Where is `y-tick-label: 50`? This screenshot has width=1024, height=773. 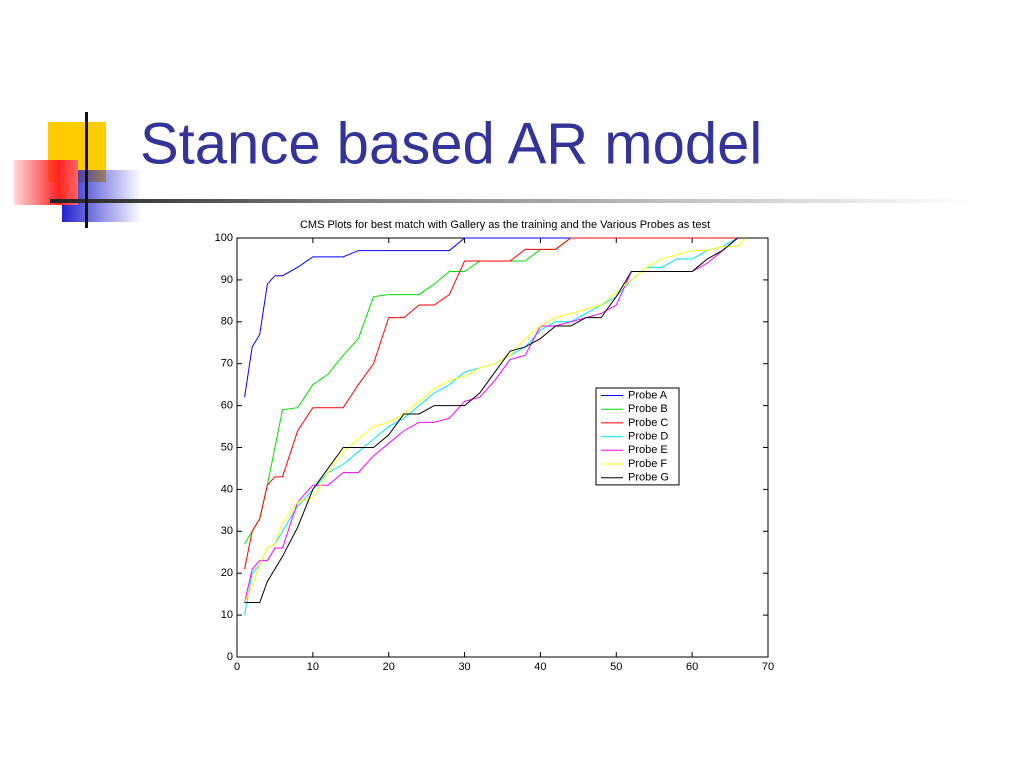 y-tick-label: 50 is located at coordinates (227, 447).